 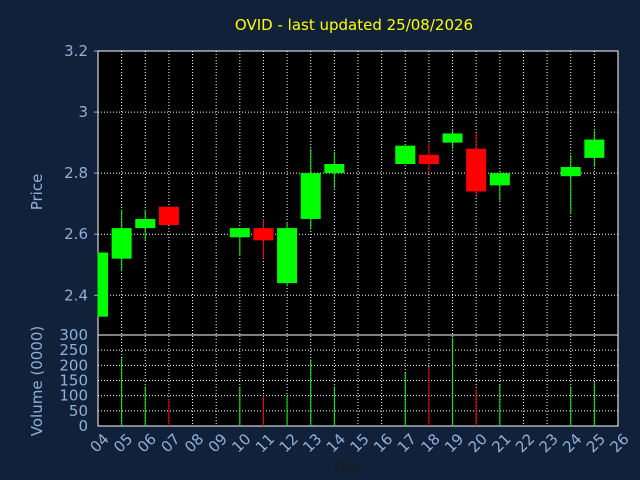 What do you see at coordinates (289, 443) in the screenshot?
I see `day-tick-label: 12` at bounding box center [289, 443].